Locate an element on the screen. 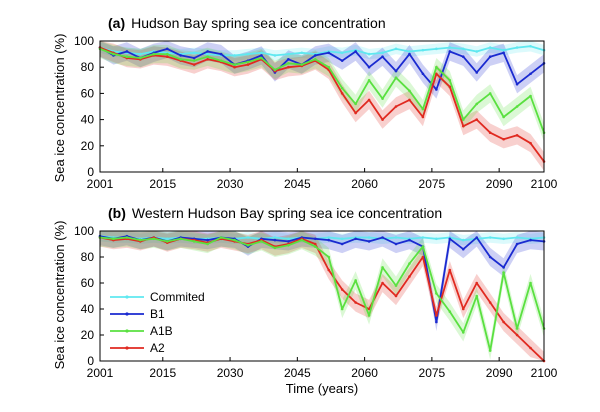  legend-marker-a1b is located at coordinates (127, 331).